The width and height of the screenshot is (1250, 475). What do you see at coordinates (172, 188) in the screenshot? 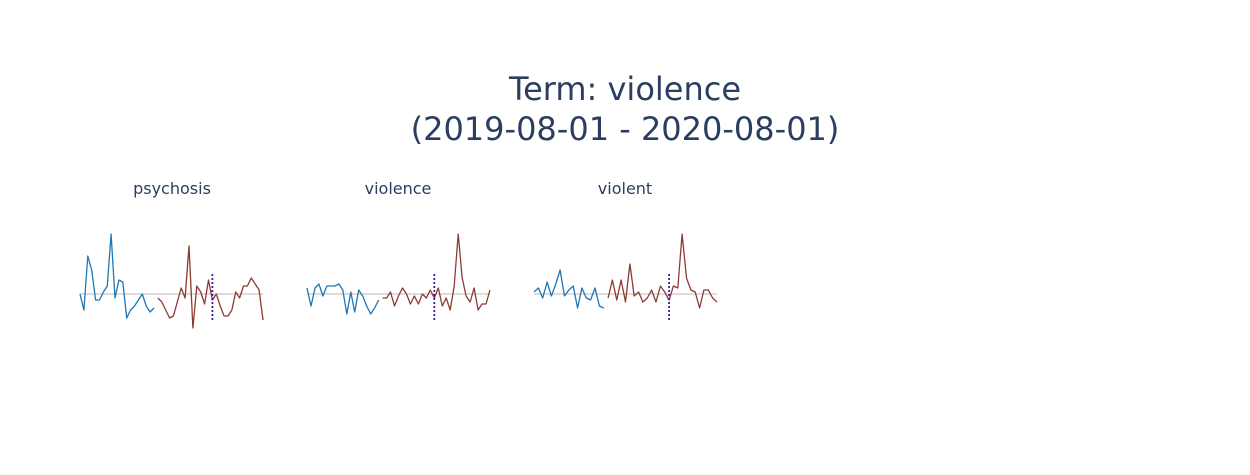
I see `subplot-title-psychosis: psychosis` at bounding box center [172, 188].